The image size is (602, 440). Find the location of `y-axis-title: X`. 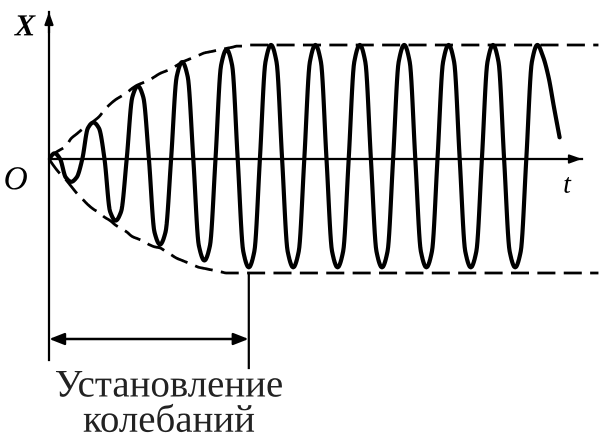

y-axis-title: X is located at coordinates (25, 25).